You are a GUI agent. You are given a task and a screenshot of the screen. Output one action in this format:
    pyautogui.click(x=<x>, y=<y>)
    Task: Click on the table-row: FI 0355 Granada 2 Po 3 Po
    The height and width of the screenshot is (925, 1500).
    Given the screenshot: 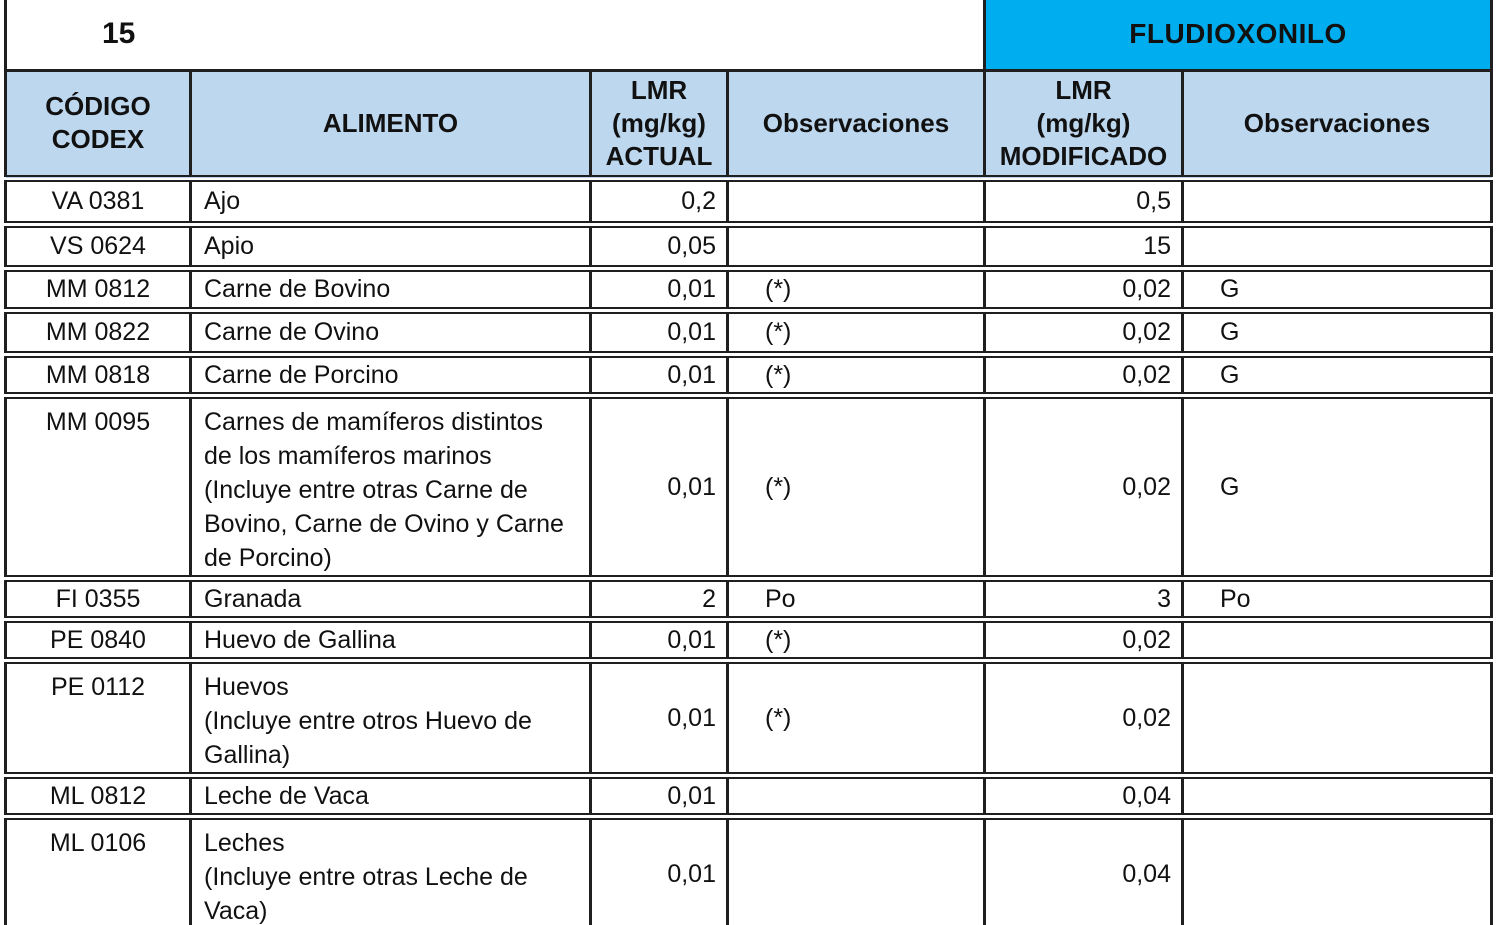 What is the action you would take?
    pyautogui.click(x=749, y=598)
    